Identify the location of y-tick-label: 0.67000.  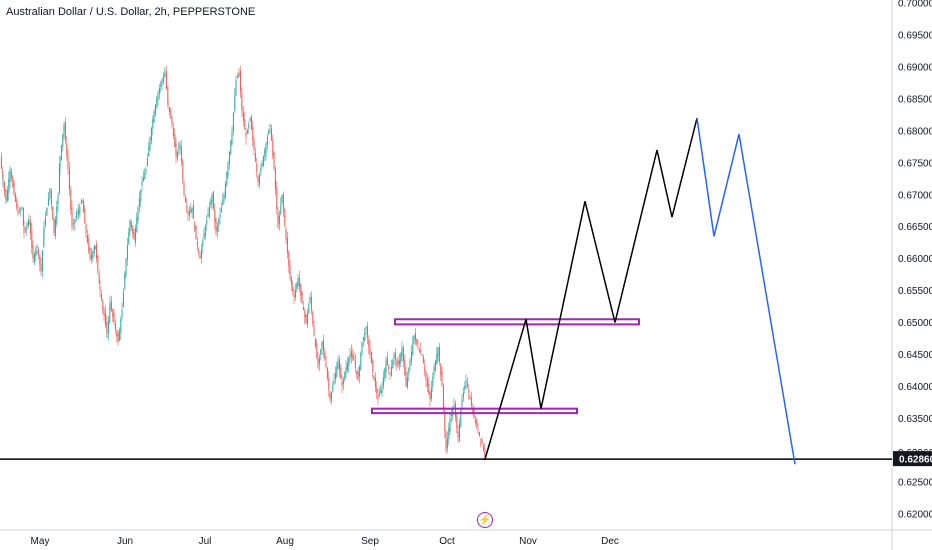
(915, 195).